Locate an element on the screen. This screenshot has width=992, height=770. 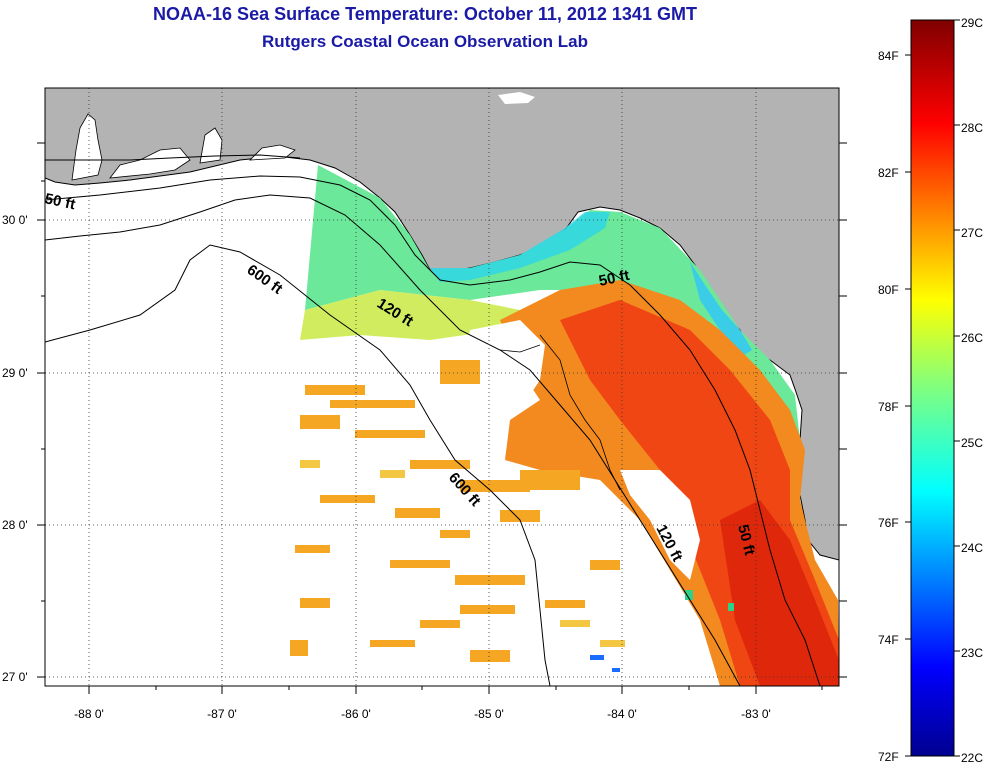
colorbar-c-label: 27C is located at coordinates (972, 233).